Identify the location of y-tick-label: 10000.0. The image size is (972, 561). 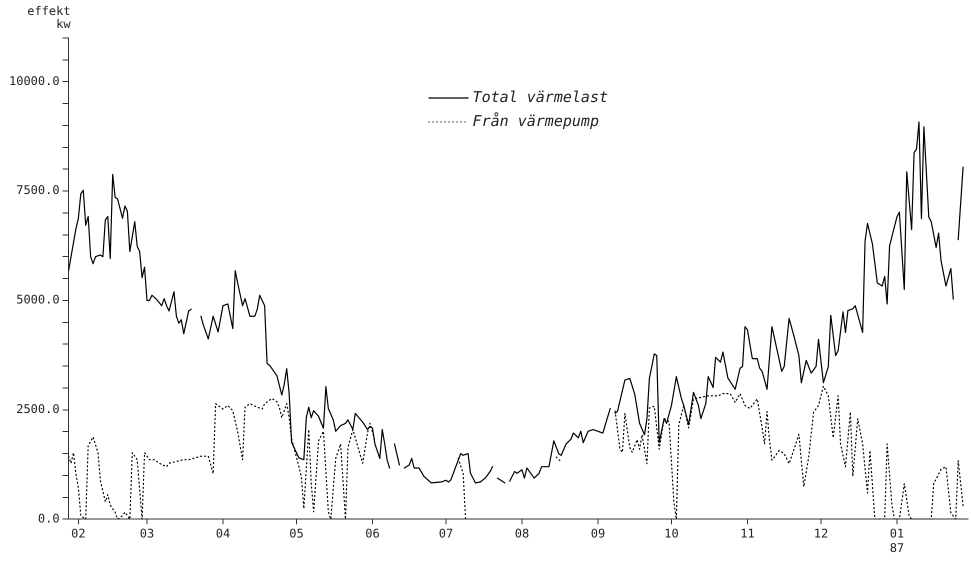
(34, 81).